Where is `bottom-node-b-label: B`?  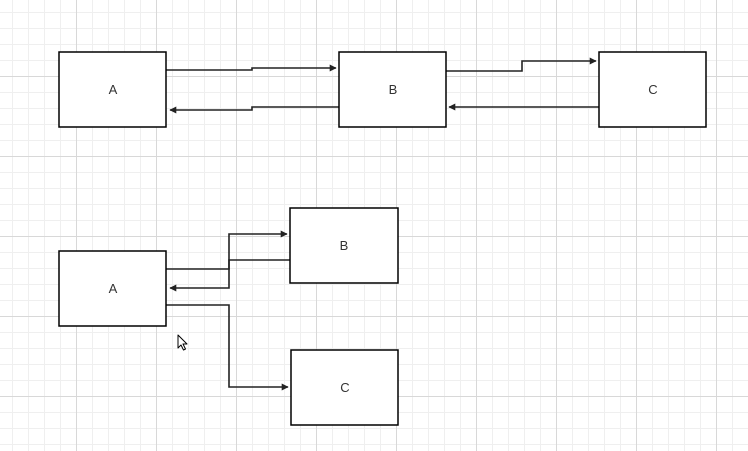
bottom-node-b-label: B is located at coordinates (344, 245).